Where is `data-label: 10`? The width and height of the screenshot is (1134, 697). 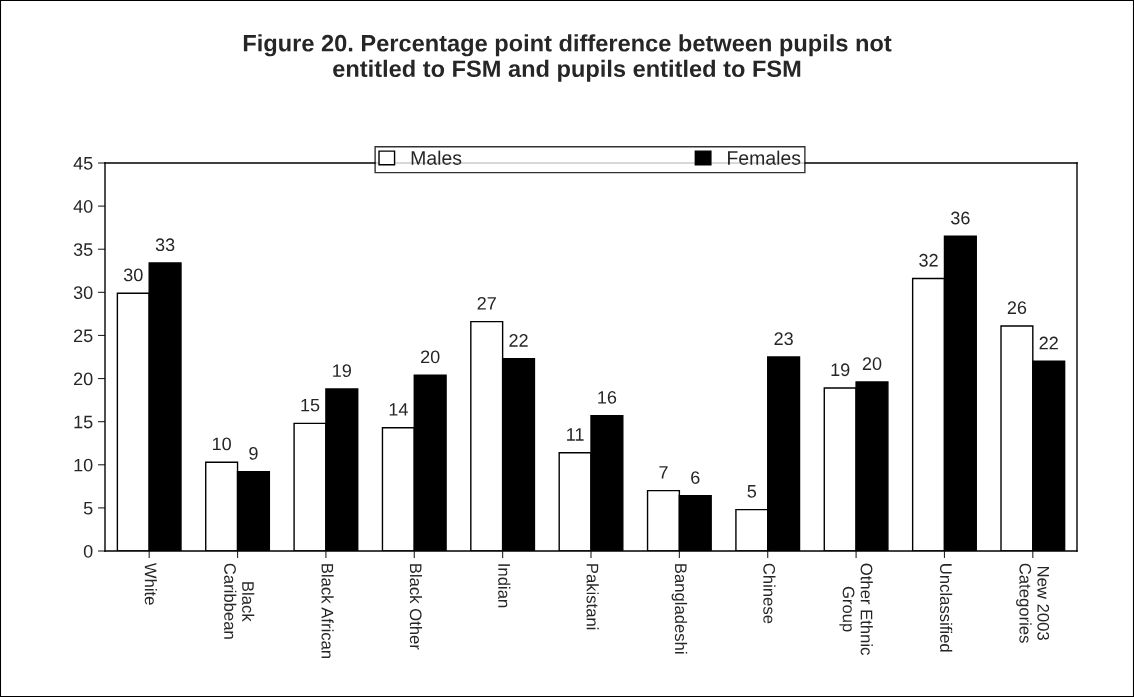 data-label: 10 is located at coordinates (221, 444).